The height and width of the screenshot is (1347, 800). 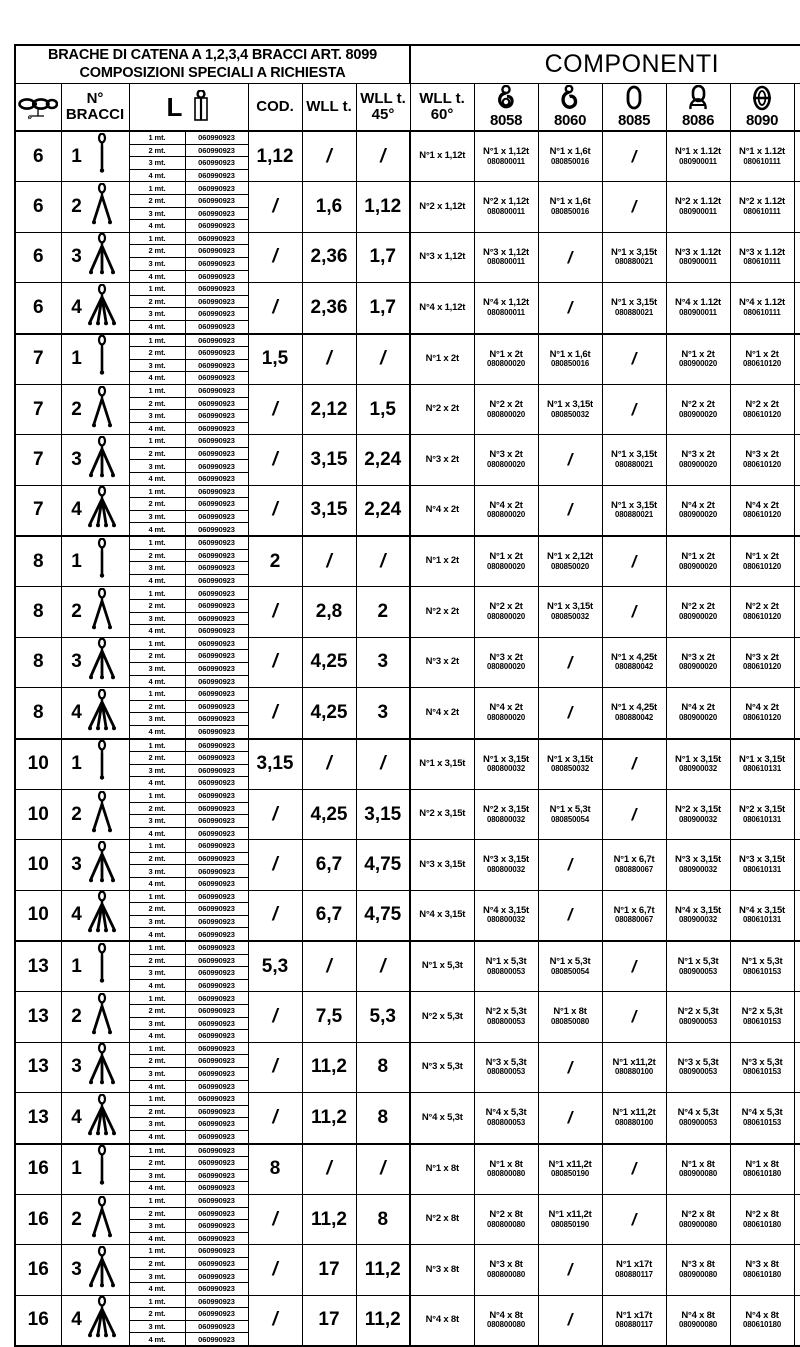 What do you see at coordinates (506, 607) in the screenshot?
I see `c8060-qty: N°2 x 2t` at bounding box center [506, 607].